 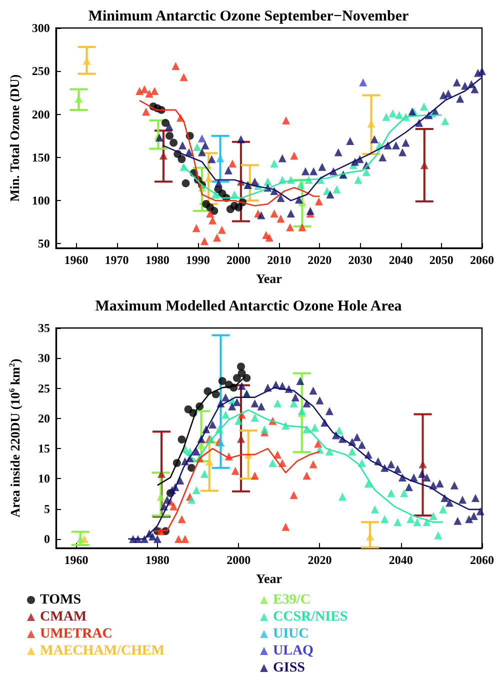 I want to click on y-tick-label: 15, so click(x=44, y=449).